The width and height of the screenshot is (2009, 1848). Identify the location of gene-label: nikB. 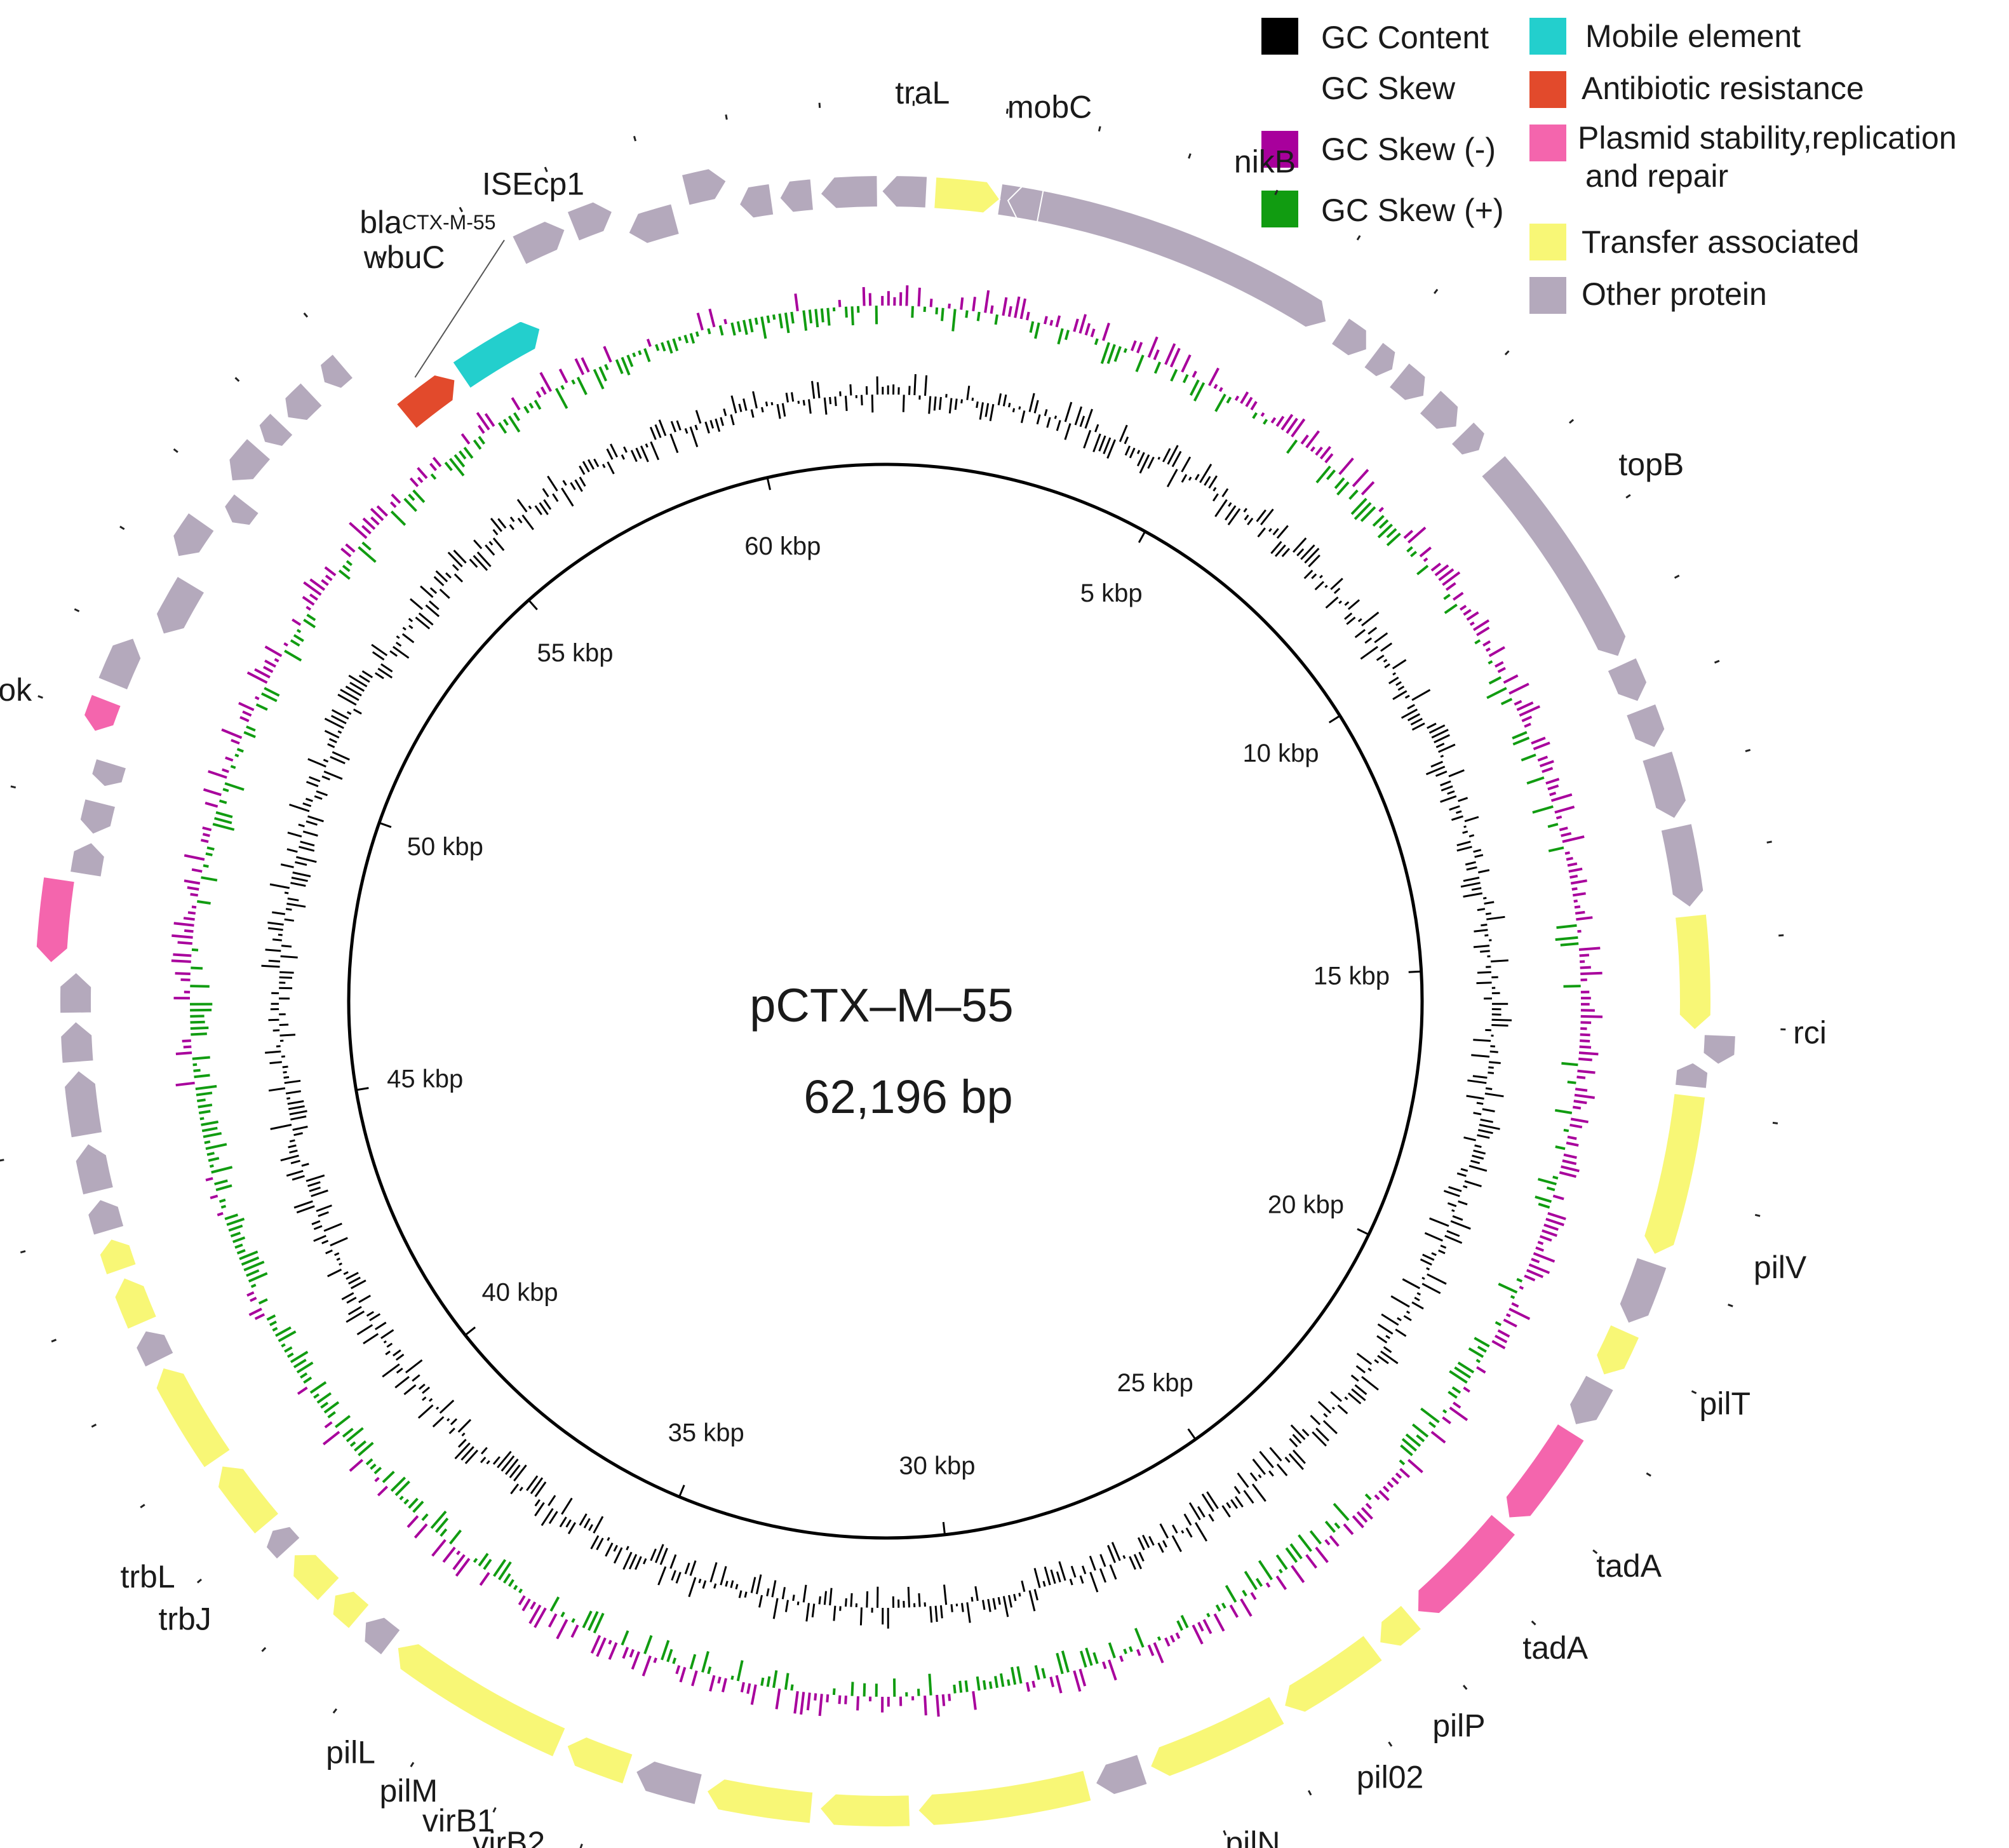
(1265, 162).